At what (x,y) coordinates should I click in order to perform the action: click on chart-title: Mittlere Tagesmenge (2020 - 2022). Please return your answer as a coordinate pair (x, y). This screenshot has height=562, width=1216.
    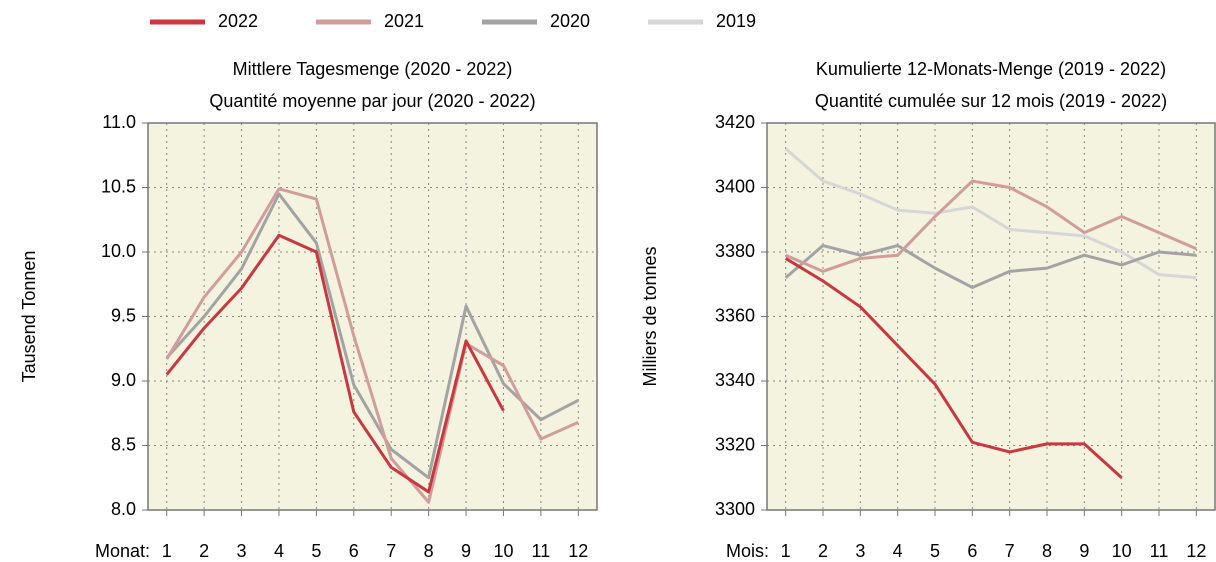
    Looking at the image, I should click on (373, 69).